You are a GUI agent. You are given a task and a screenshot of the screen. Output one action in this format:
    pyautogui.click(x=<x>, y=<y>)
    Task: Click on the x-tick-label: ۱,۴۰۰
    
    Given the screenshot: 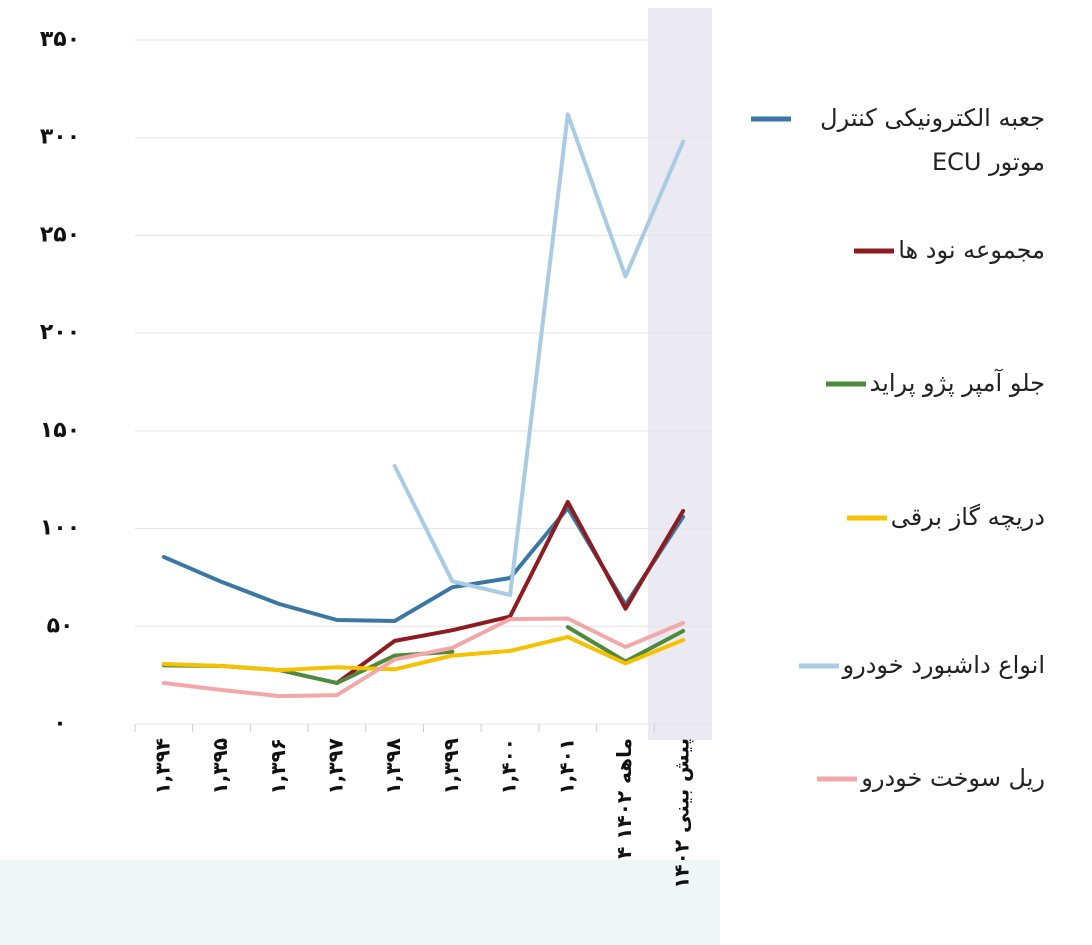 What is the action you would take?
    pyautogui.click(x=509, y=766)
    